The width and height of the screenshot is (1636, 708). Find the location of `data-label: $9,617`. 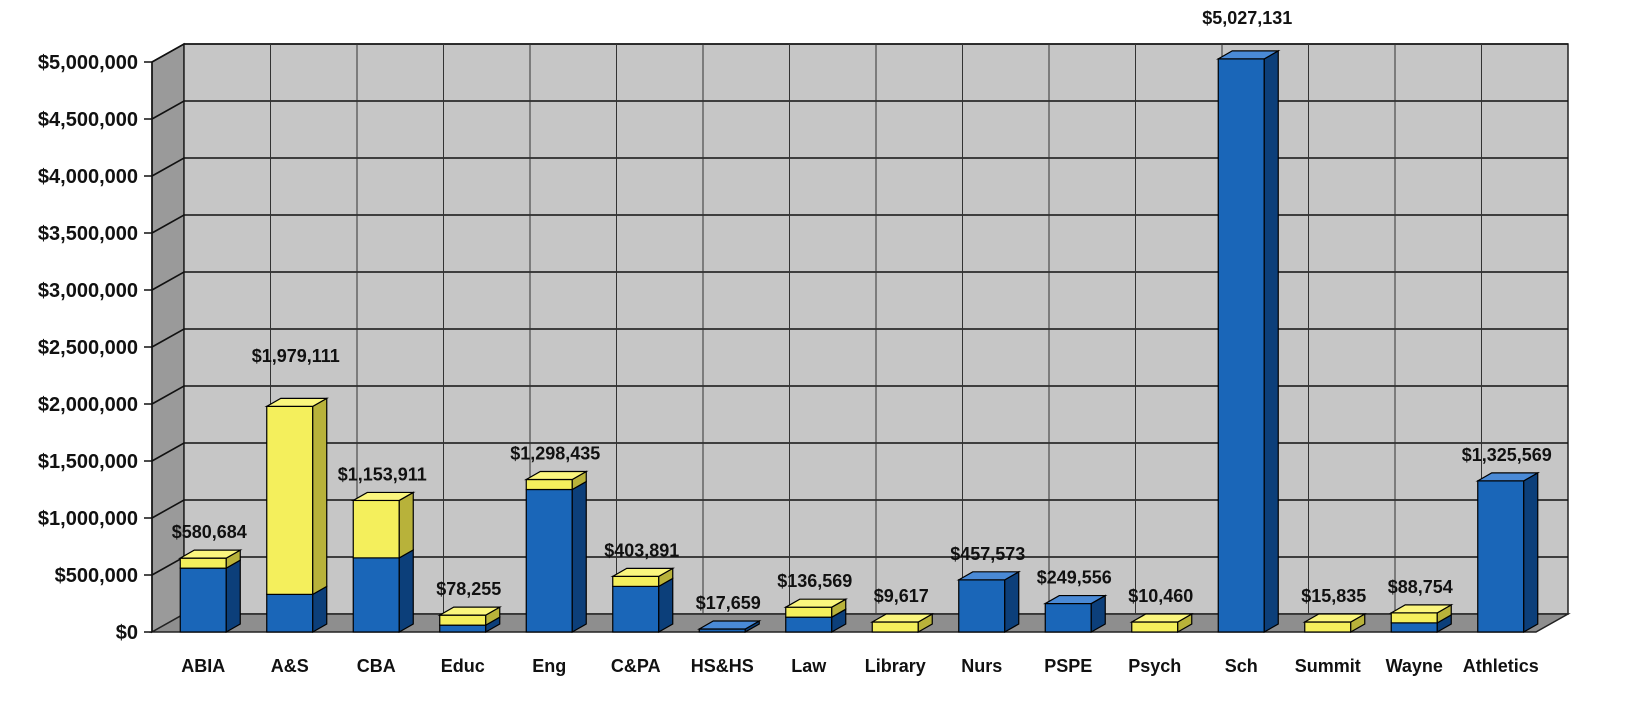

data-label: $9,617 is located at coordinates (901, 596).